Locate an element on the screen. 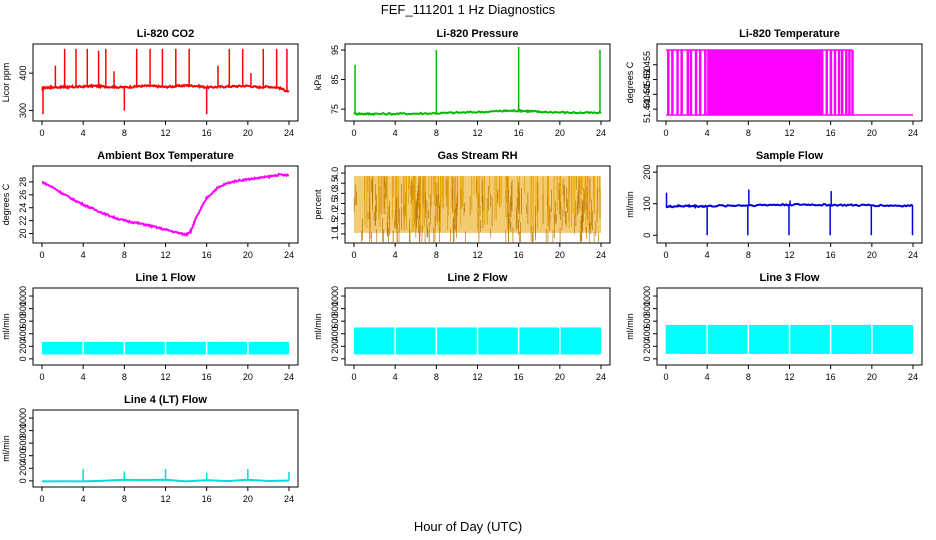 The width and height of the screenshot is (936, 540). y-tick-label: 0 is located at coordinates (335, 358).